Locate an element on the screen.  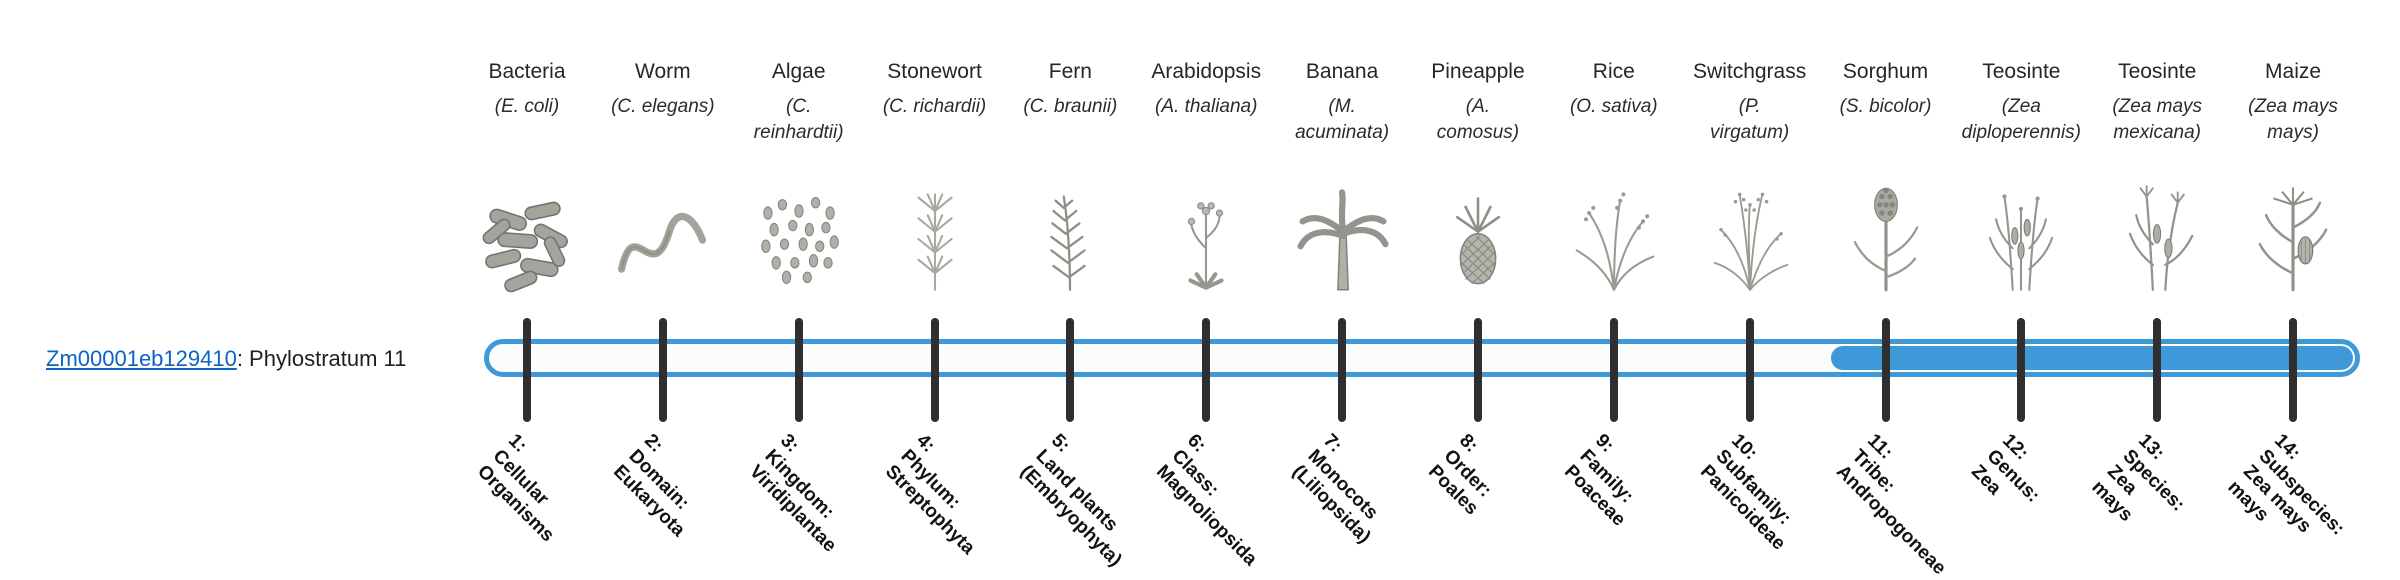
organism-name: Bacteria is located at coordinates (527, 71).